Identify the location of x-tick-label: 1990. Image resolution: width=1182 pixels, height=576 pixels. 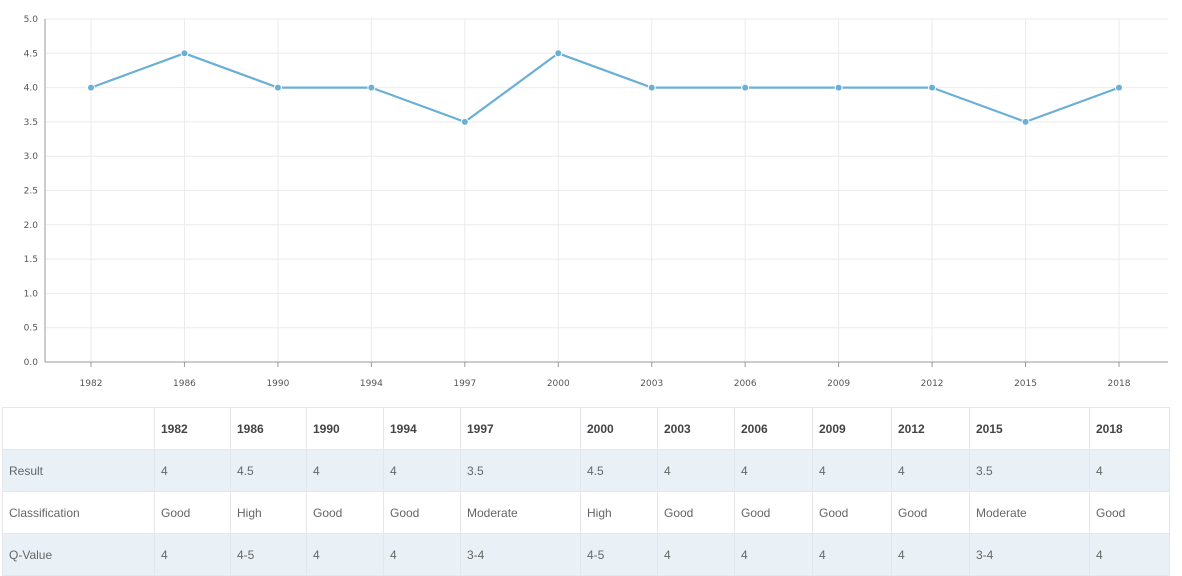
(277, 384).